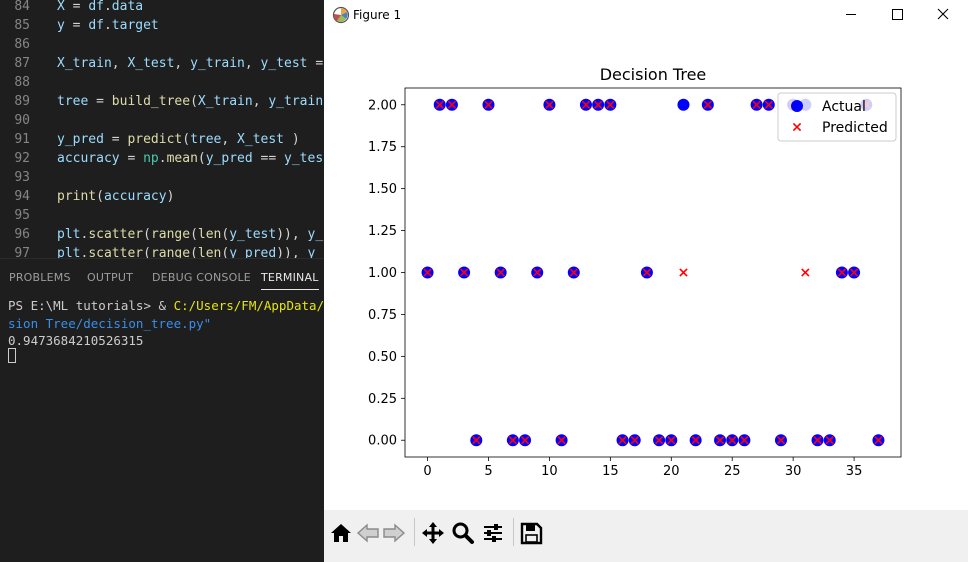 Image resolution: width=968 pixels, height=562 pixels. Describe the element at coordinates (76, 340) in the screenshot. I see `terminal-output: 0.9473684210526315` at that location.